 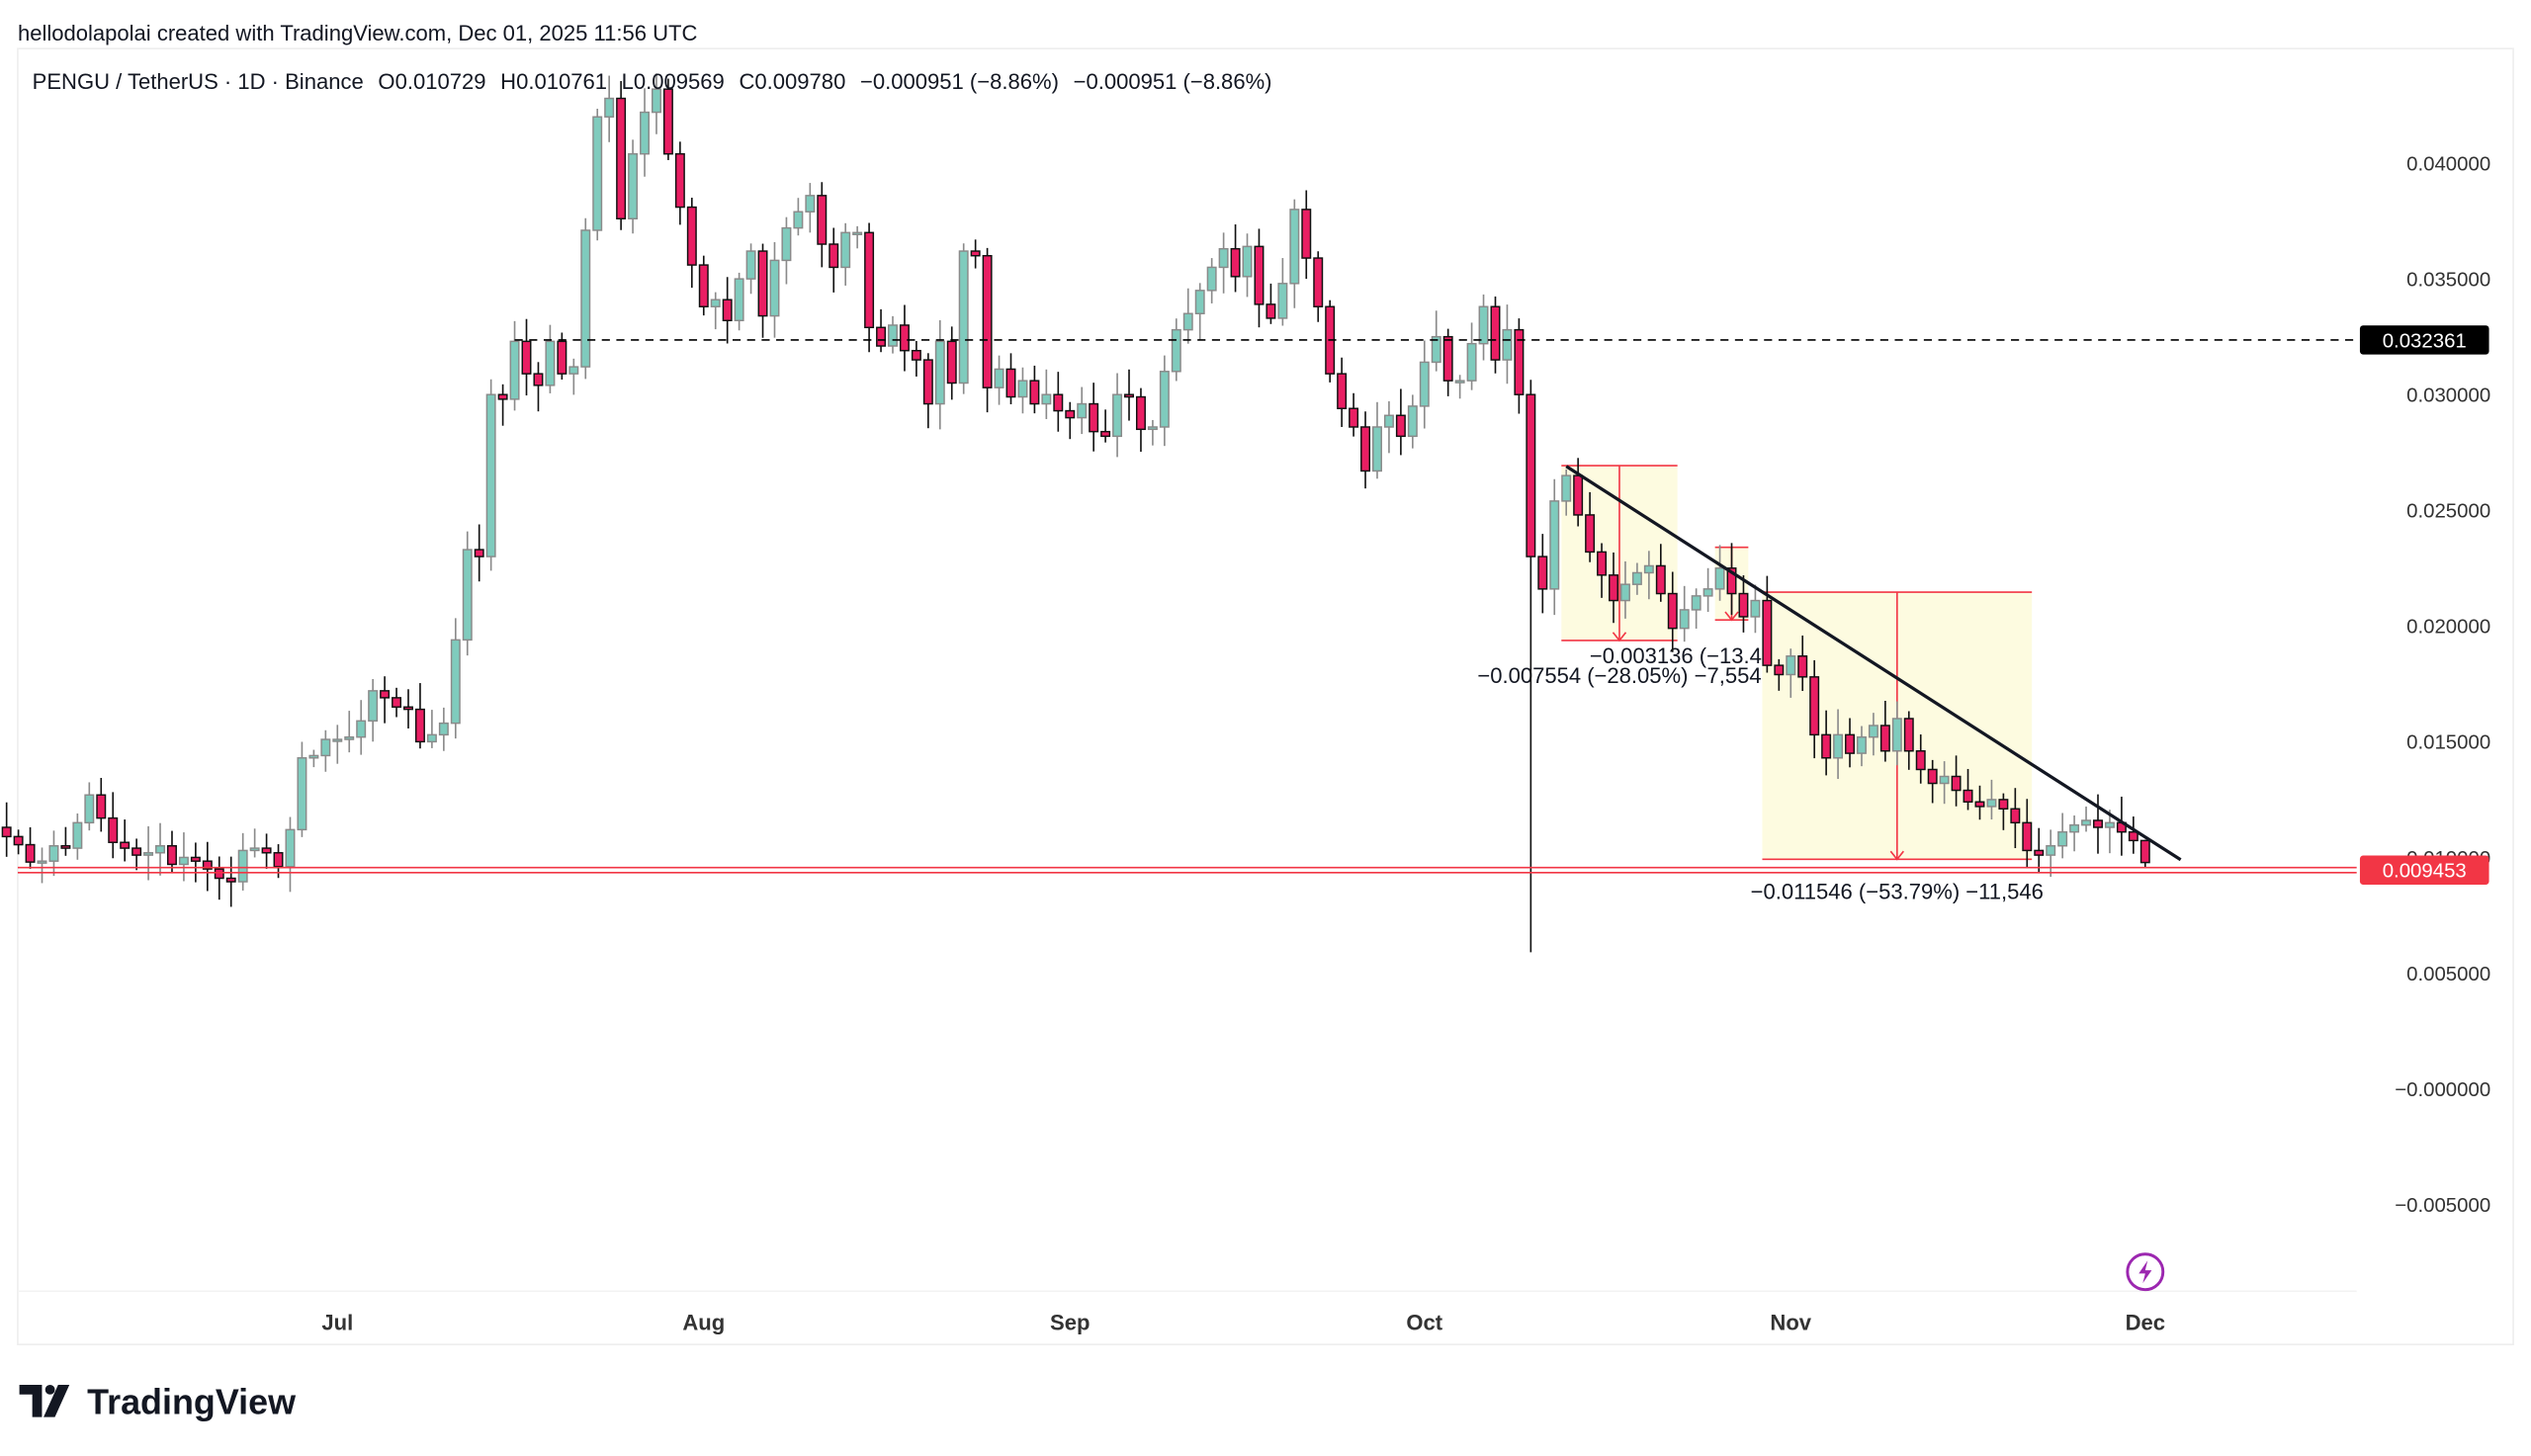 What do you see at coordinates (2424, 340) in the screenshot?
I see `price-label-dashed: 0.032361` at bounding box center [2424, 340].